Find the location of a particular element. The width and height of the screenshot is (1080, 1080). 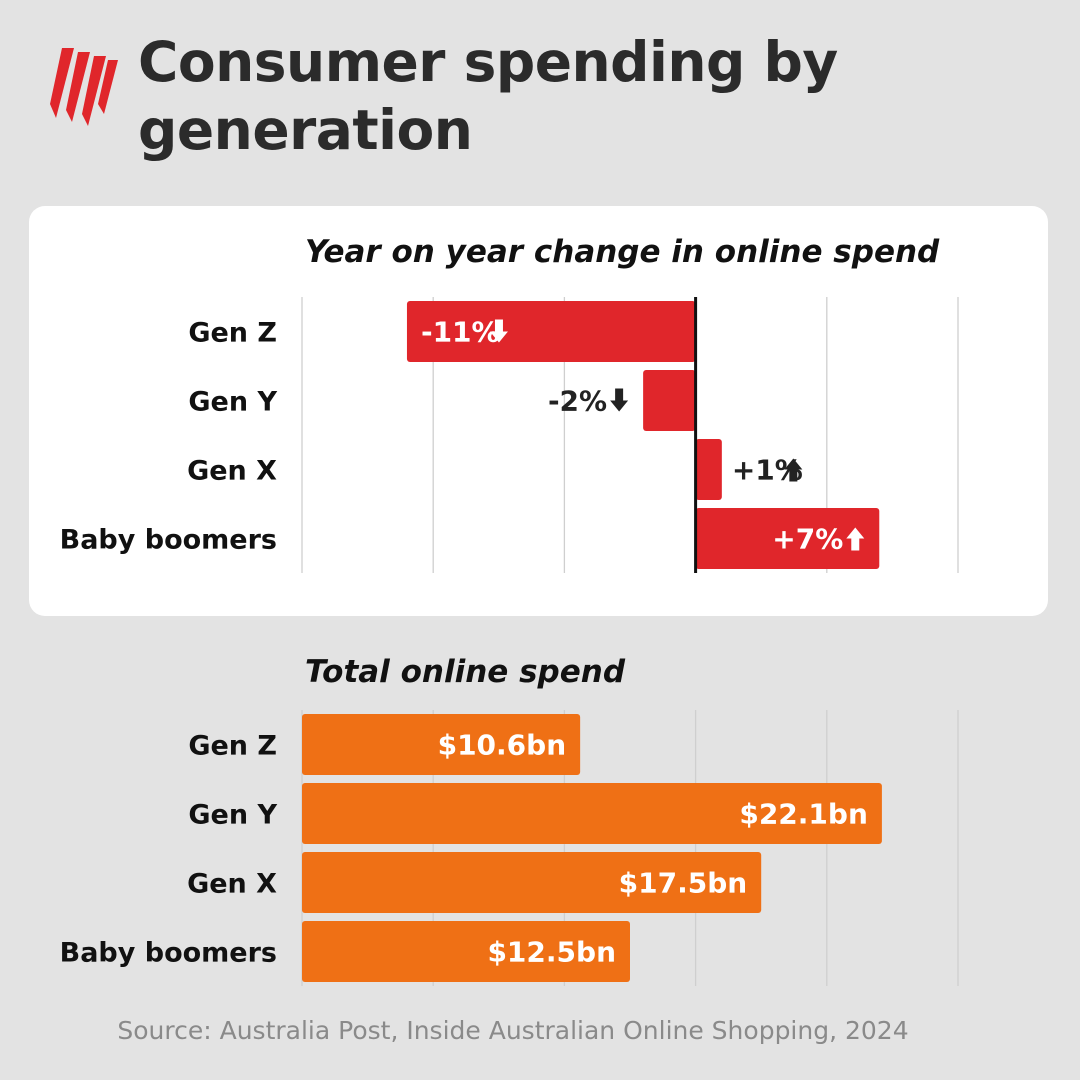

bar-group-gen-x: Gen X $17.5bn is located at coordinates (474, 882).